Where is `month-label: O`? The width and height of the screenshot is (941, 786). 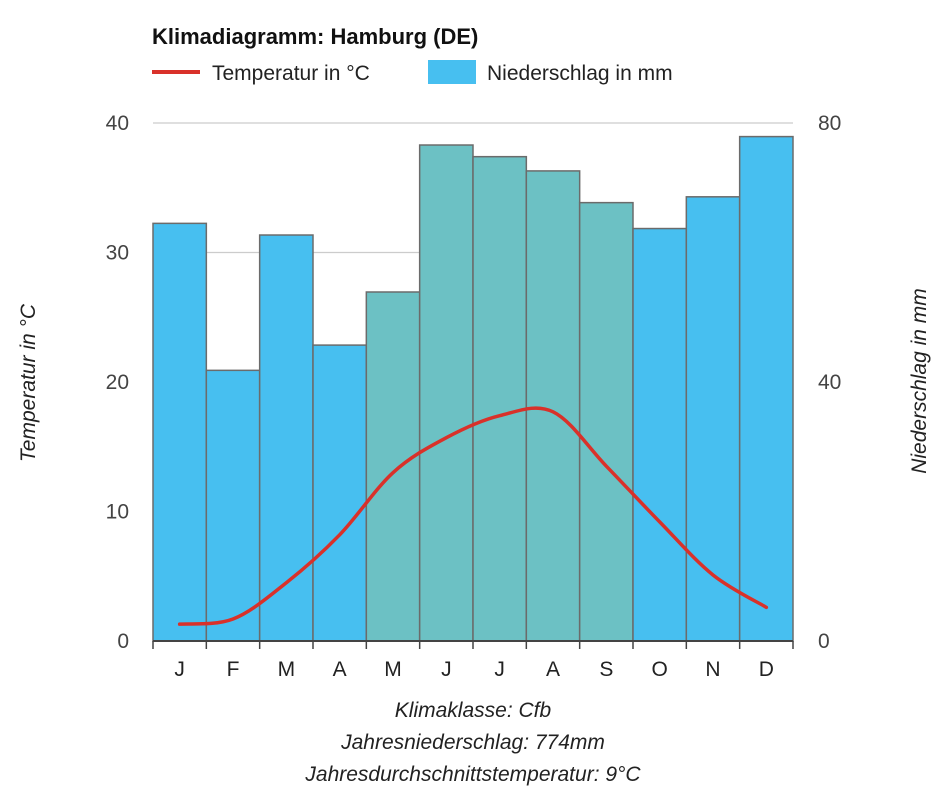 month-label: O is located at coordinates (659, 669).